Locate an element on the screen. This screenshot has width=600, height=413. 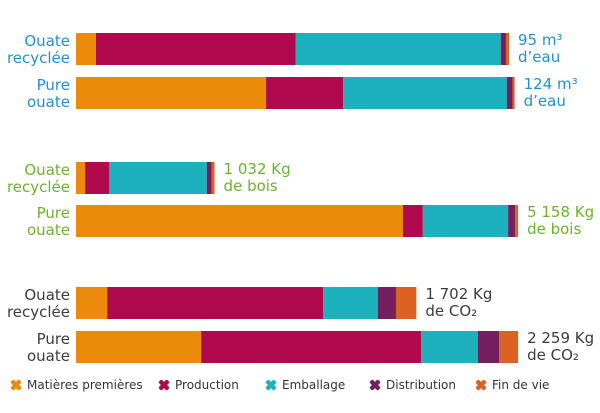
total-label: 2 259 Kg de CO₂ is located at coordinates (560, 346).